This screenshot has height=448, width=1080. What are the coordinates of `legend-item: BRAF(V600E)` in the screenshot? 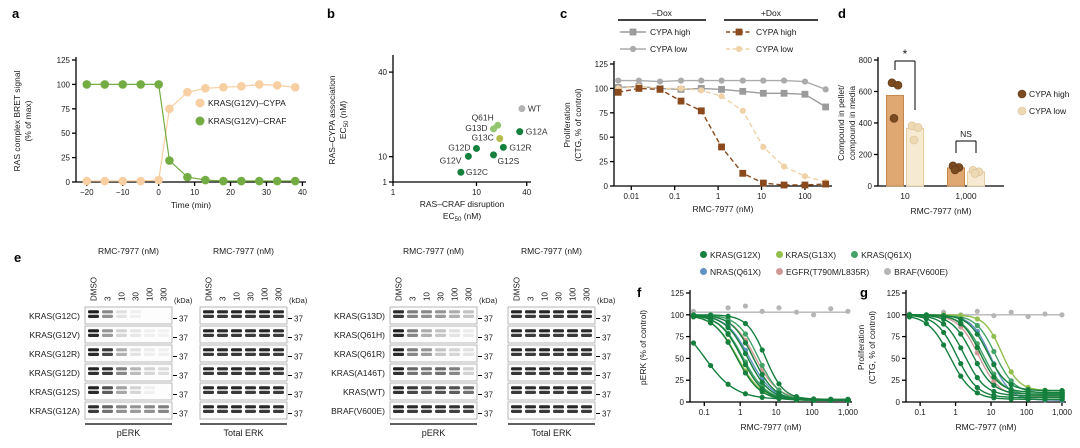 It's located at (916, 272).